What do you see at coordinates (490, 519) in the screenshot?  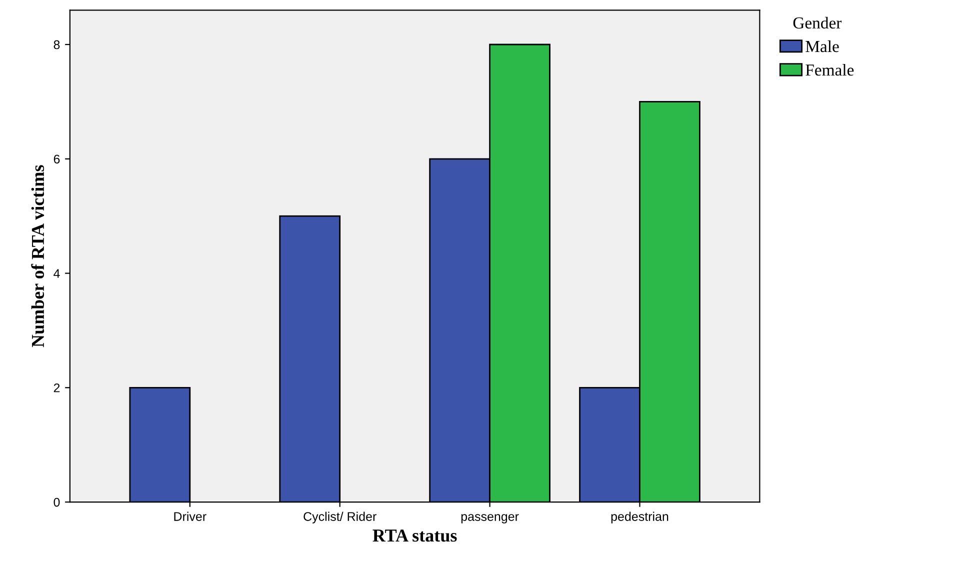 I see `x-tick-label: passenger` at bounding box center [490, 519].